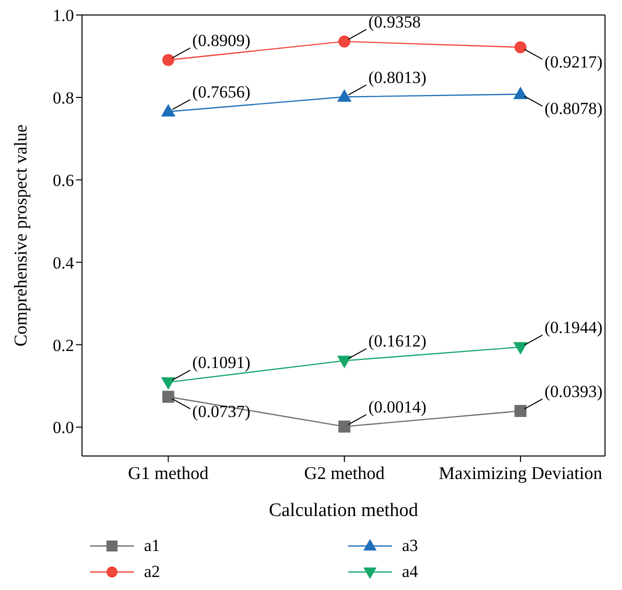 The height and width of the screenshot is (590, 622). Describe the element at coordinates (63, 180) in the screenshot. I see `y-tick-label: 0.6` at that location.